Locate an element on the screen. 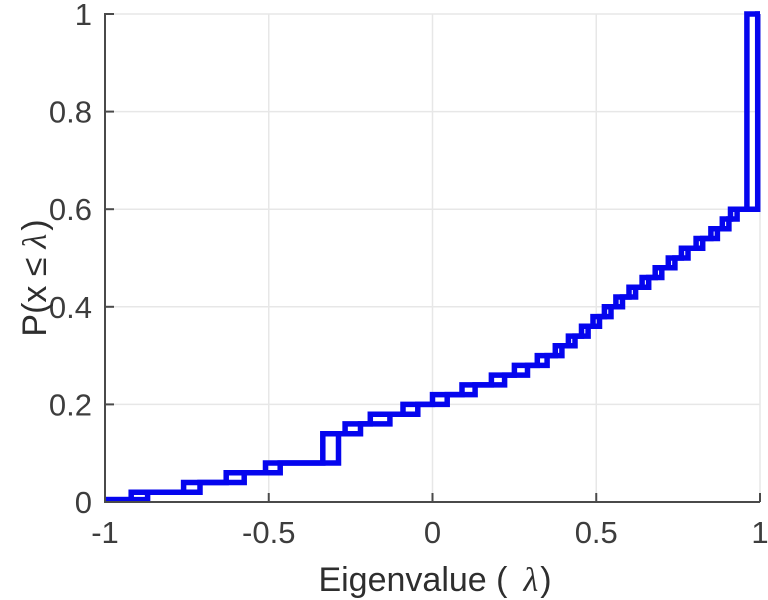  y-tick-label: 0.2 is located at coordinates (70, 404).